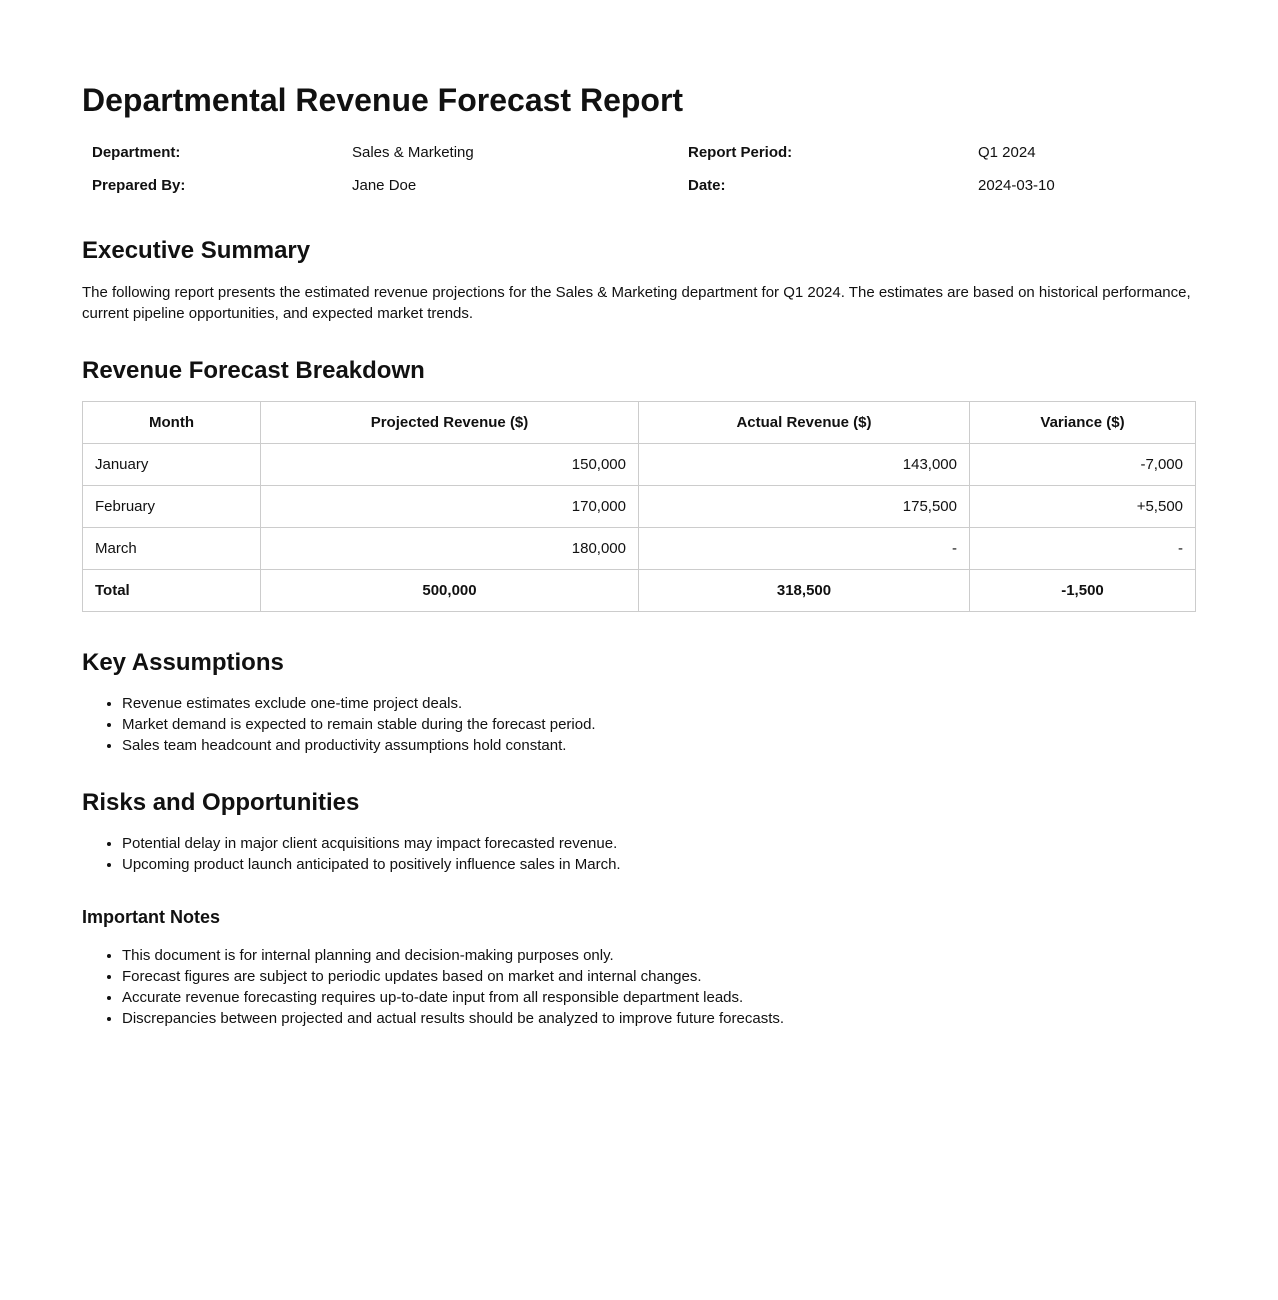  What do you see at coordinates (1016, 185) in the screenshot?
I see `meta-value: 2024-03-10` at bounding box center [1016, 185].